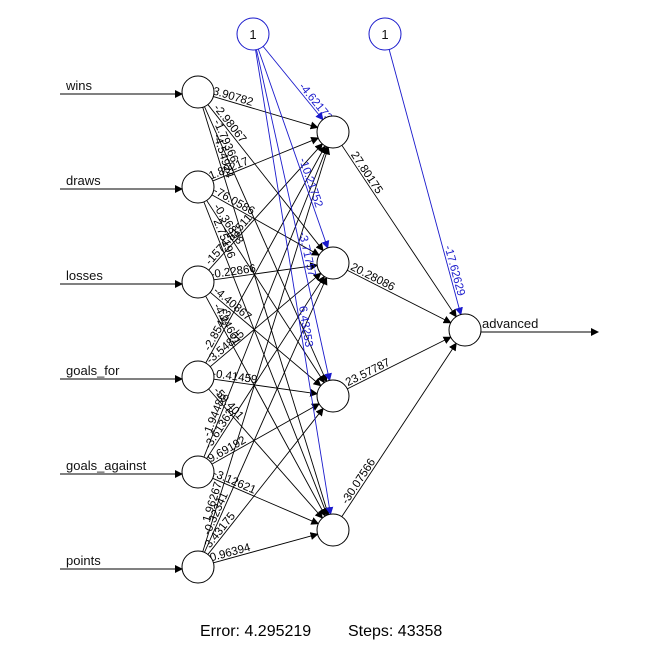  I want to click on weight-bias-output: -17.62629, so click(454, 270).